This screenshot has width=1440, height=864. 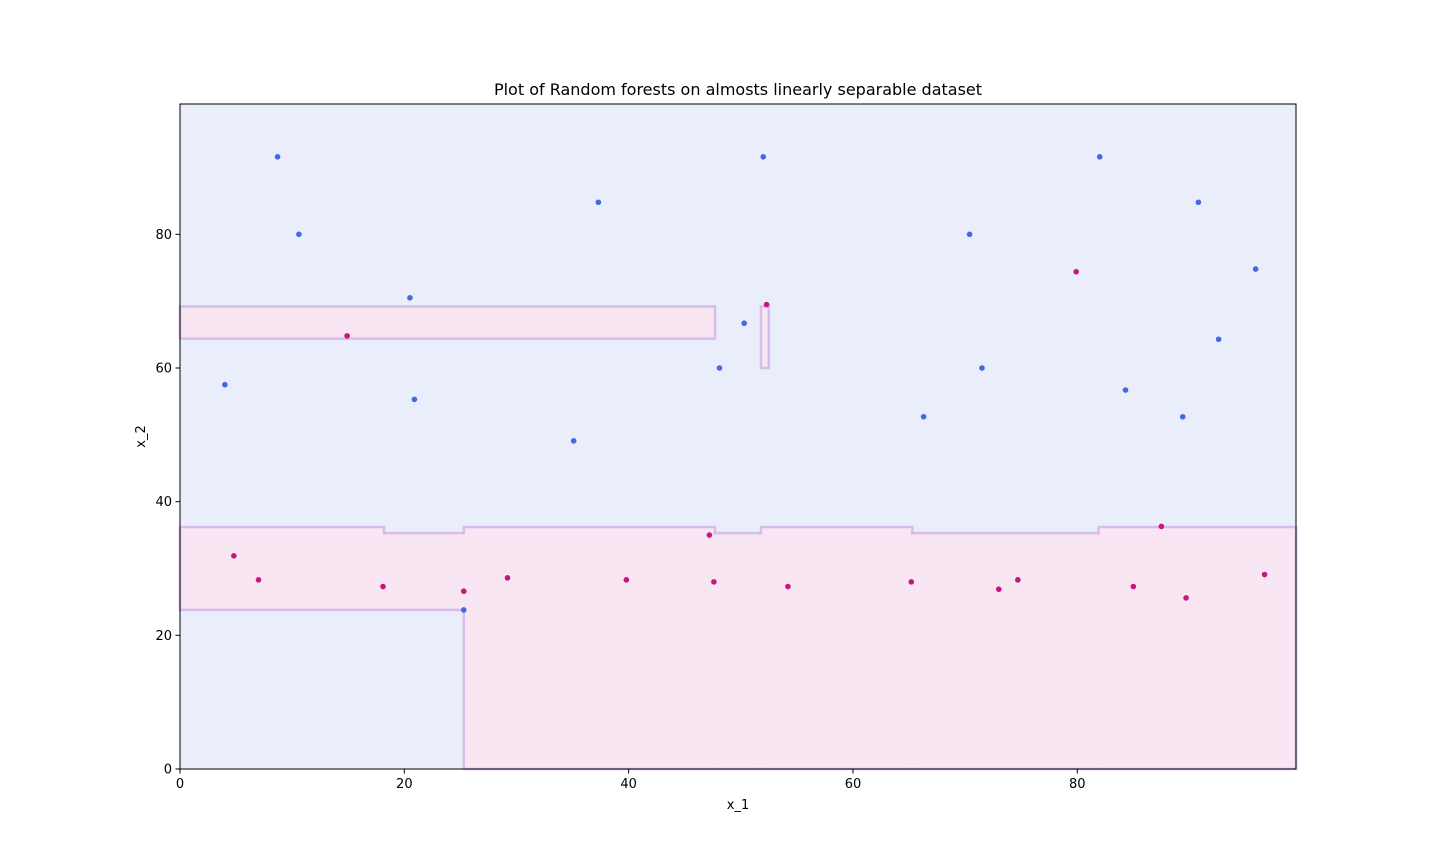 I want to click on y-tick-label: 0, so click(x=168, y=770).